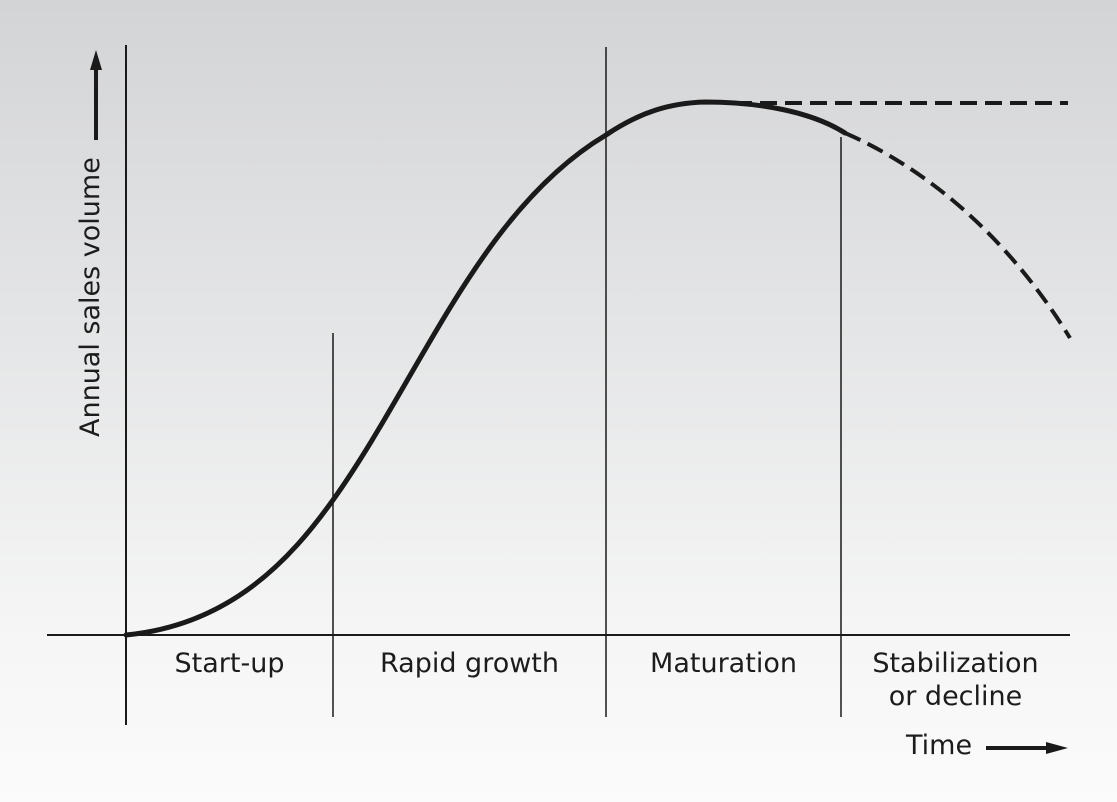  Describe the element at coordinates (955, 696) in the screenshot. I see `stage-label-stabilization-line2: or decline` at that location.